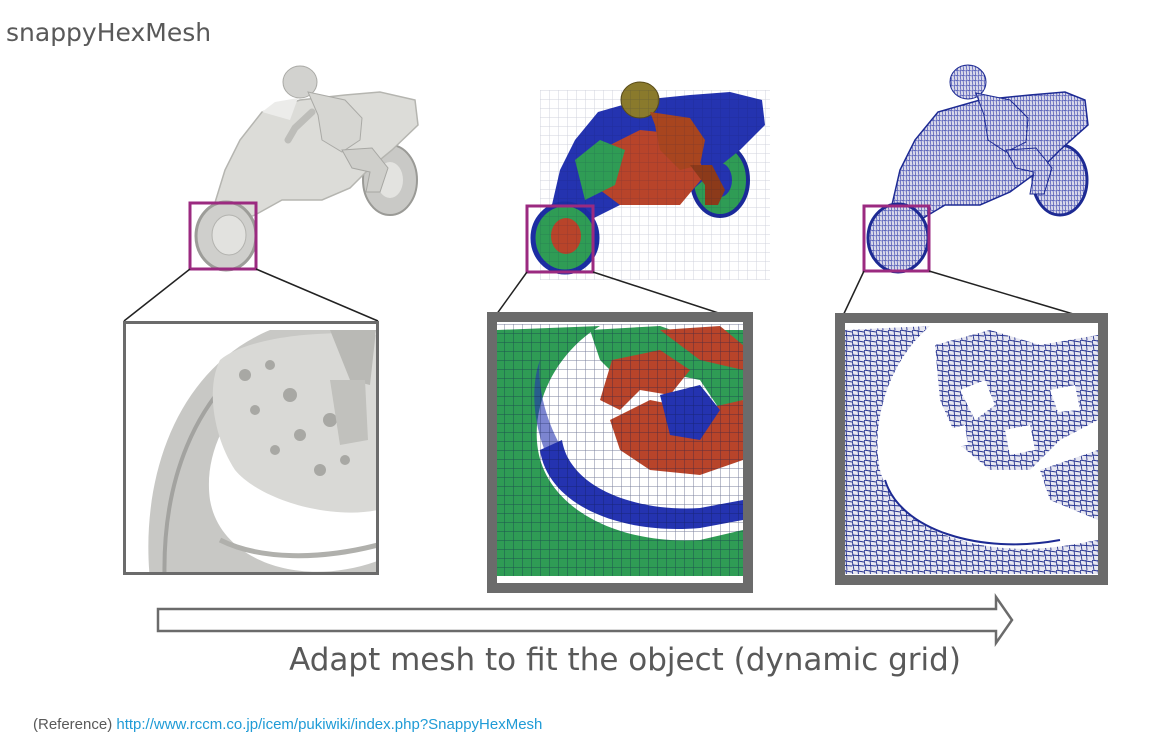 The height and width of the screenshot is (743, 1173). What do you see at coordinates (294, 423) in the screenshot?
I see `brake-disc` at bounding box center [294, 423].